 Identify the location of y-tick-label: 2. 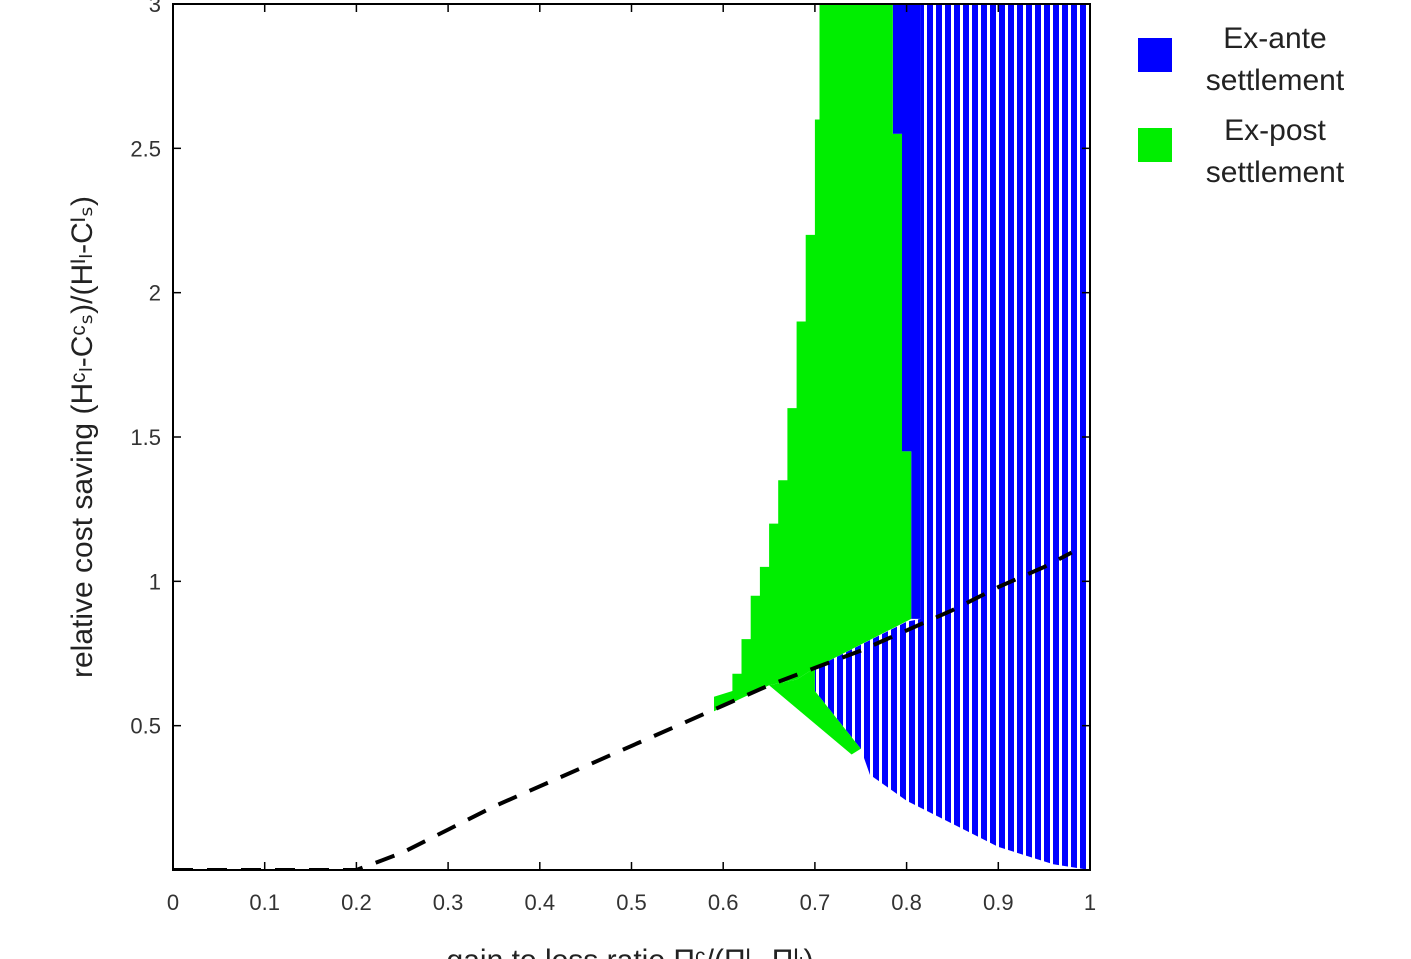
(155, 293).